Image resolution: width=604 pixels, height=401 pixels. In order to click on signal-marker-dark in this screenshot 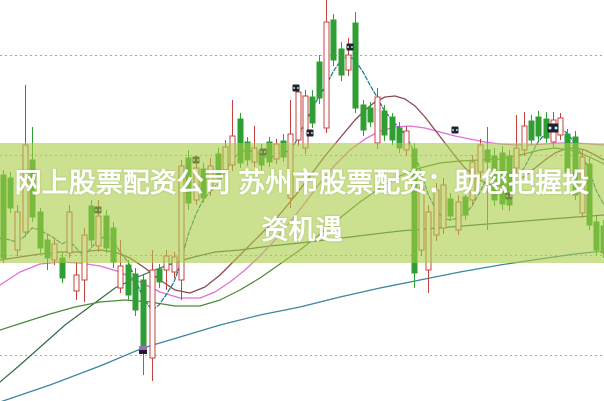, I will do `click(98, 210)`.